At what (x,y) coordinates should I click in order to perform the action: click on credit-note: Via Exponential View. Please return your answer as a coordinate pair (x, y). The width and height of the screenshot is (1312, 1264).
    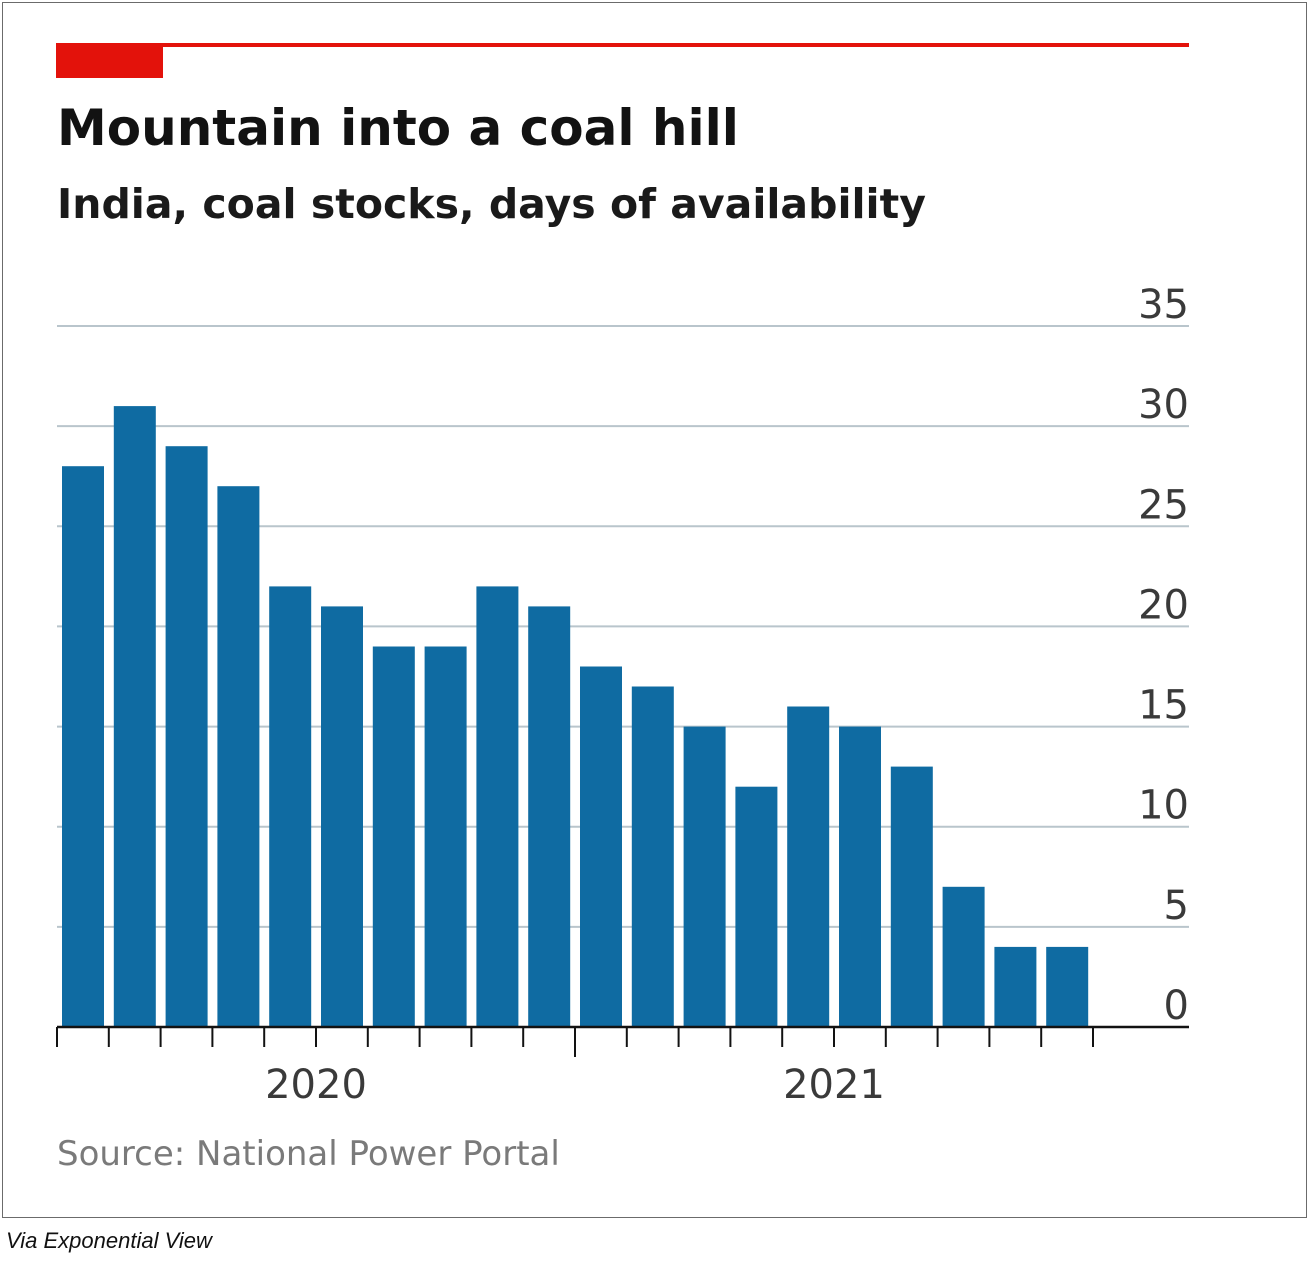
    Looking at the image, I should click on (109, 1240).